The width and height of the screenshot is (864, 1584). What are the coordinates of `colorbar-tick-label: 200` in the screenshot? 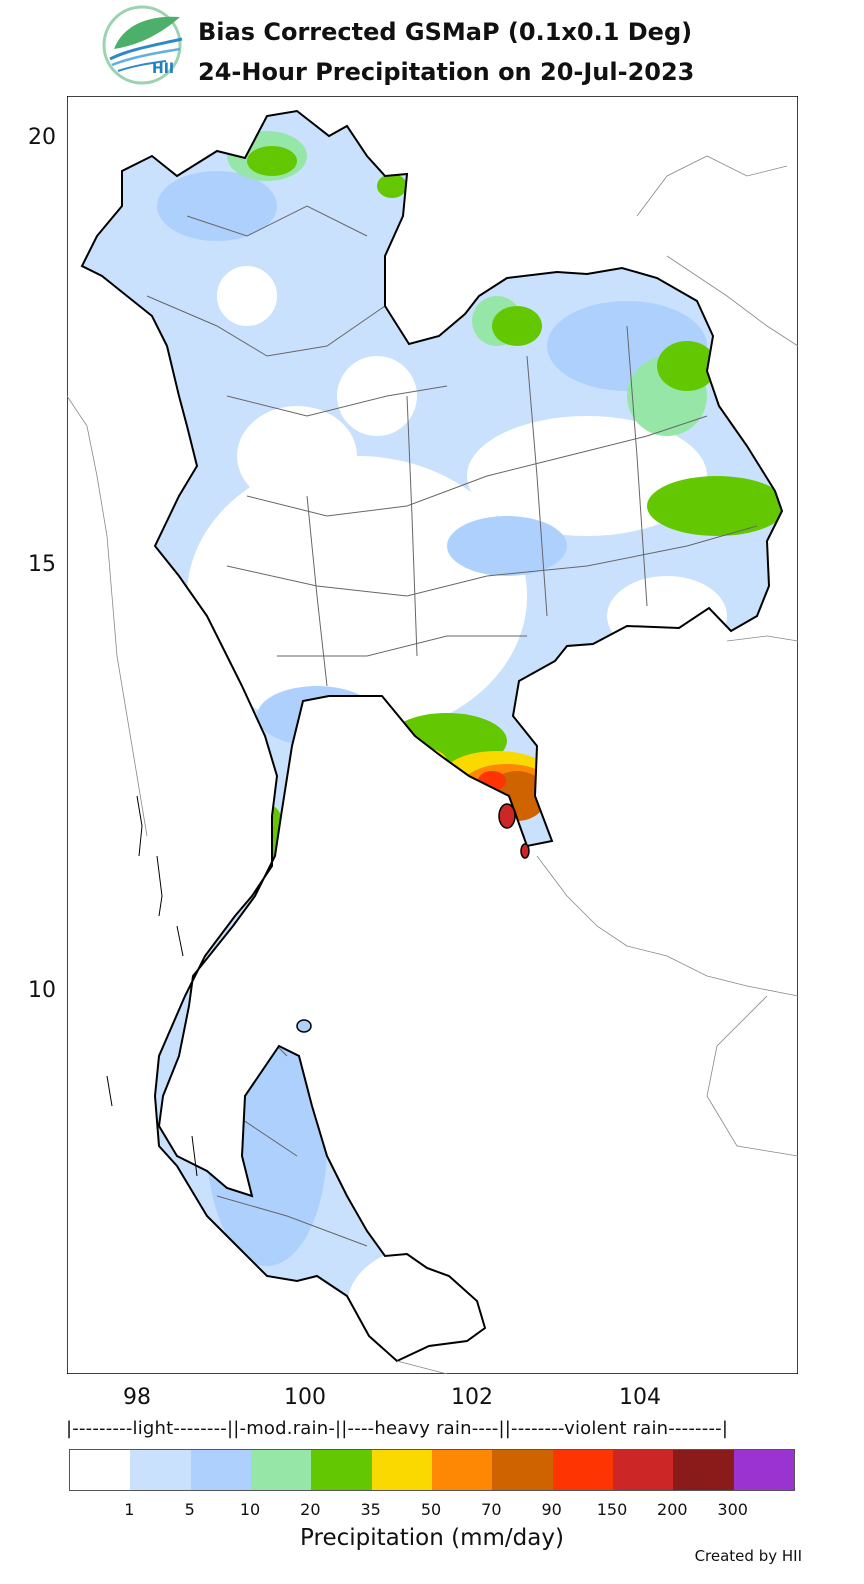 It's located at (672, 1509).